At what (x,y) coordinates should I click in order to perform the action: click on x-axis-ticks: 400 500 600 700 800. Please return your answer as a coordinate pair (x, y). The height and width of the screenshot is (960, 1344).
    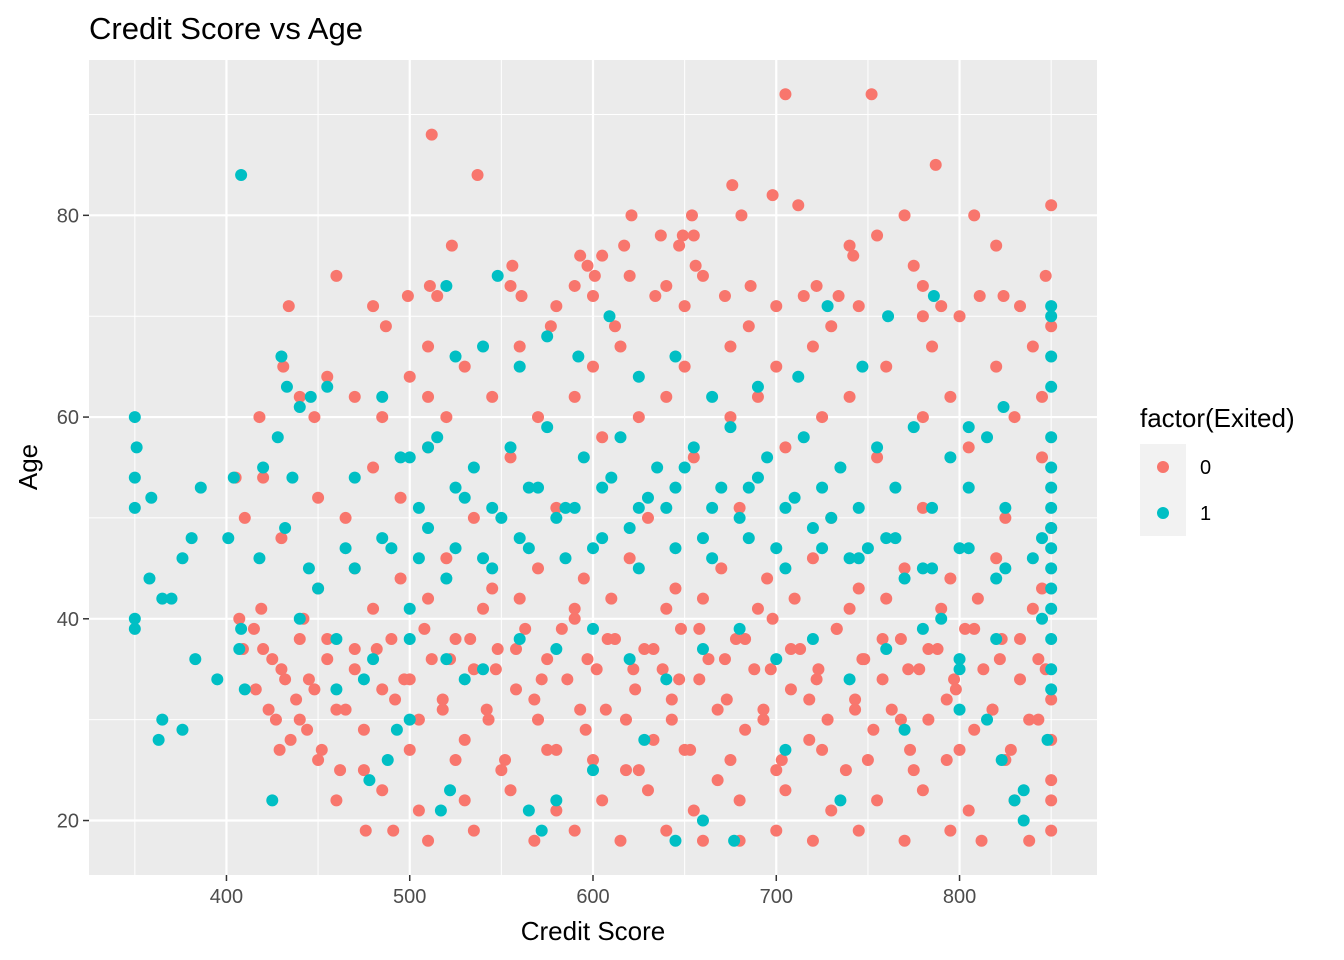
    Looking at the image, I should click on (593, 891).